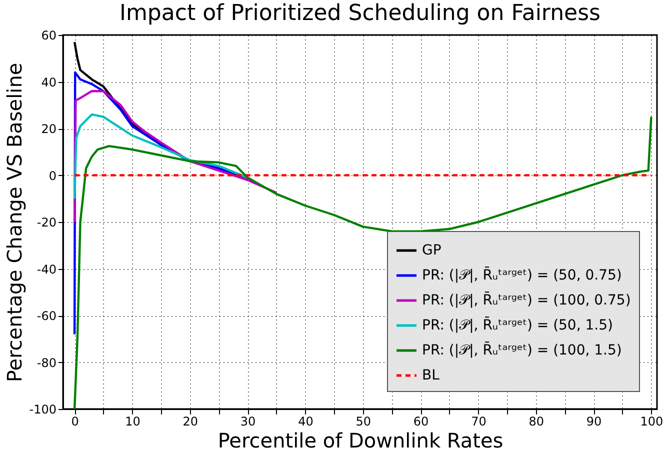 This screenshot has width=668, height=455. What do you see at coordinates (48, 129) in the screenshot?
I see `y-tick-label: 20` at bounding box center [48, 129].